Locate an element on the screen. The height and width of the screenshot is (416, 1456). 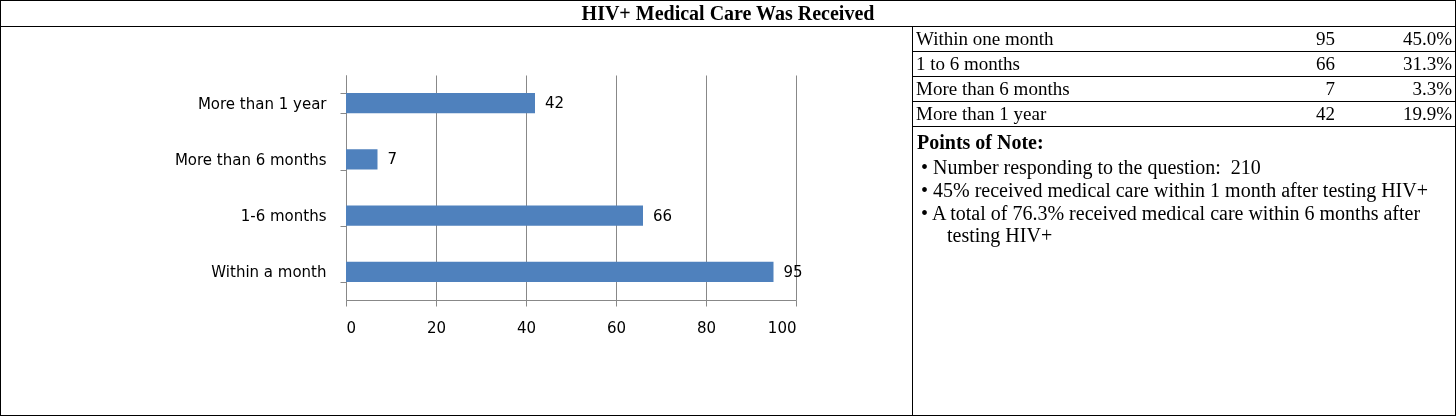
text: 45.0% is located at coordinates (1427, 38).